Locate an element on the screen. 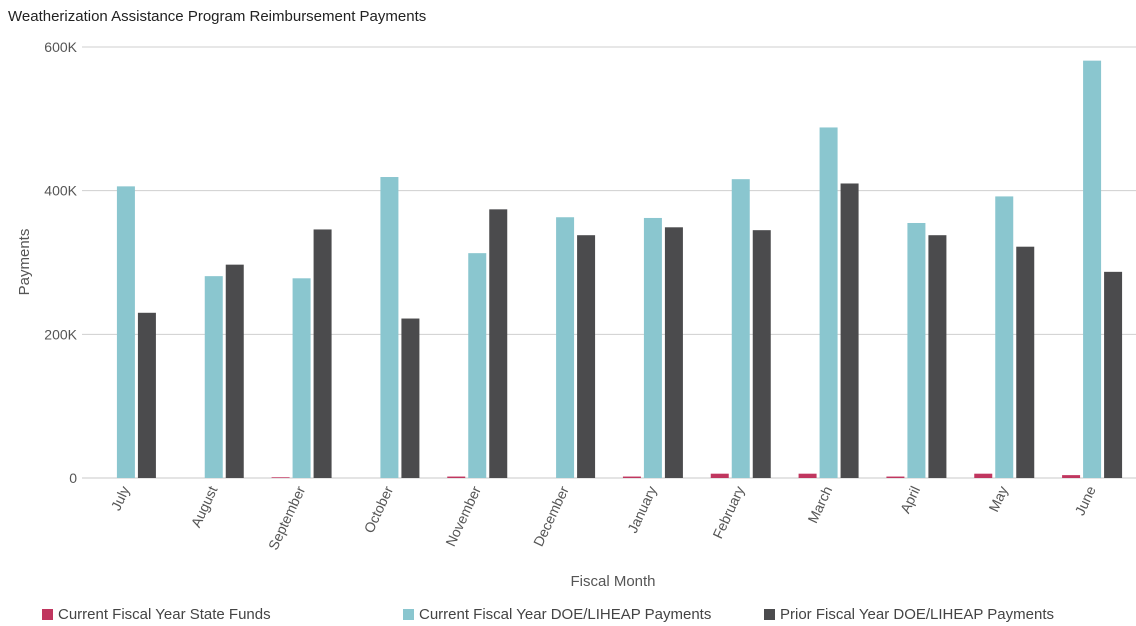  legend-label: Current Fiscal Year DOE/LIHEAP Payments is located at coordinates (565, 614).